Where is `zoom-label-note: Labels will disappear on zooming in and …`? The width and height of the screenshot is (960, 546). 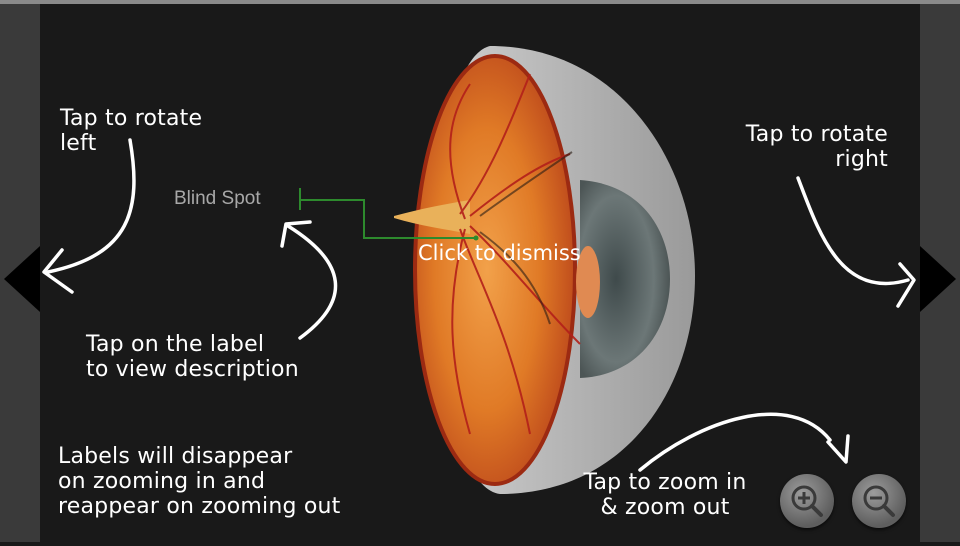 zoom-label-note: Labels will disappear on zooming in and … is located at coordinates (199, 481).